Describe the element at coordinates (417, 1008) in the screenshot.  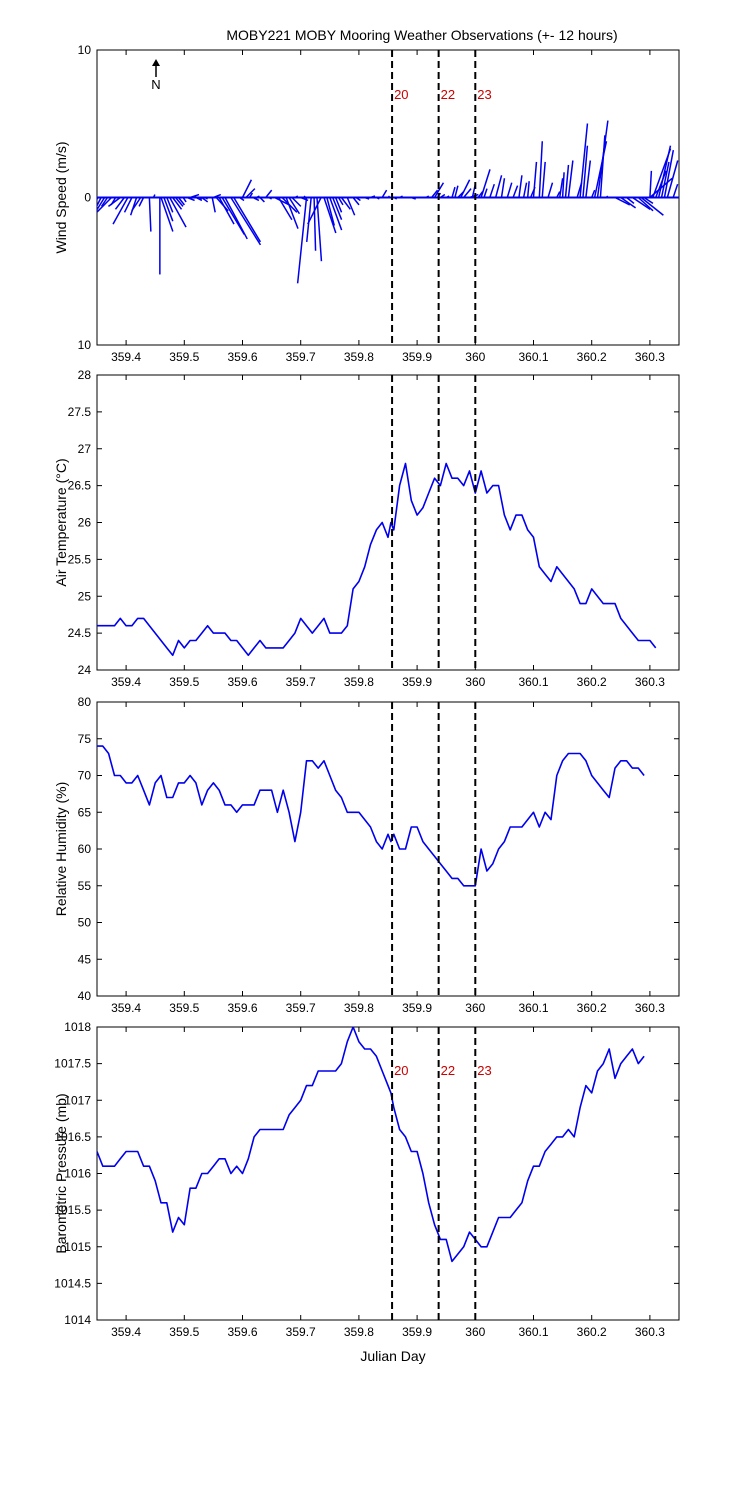
I see `humidity-x-tick-label: 359.9` at that location.